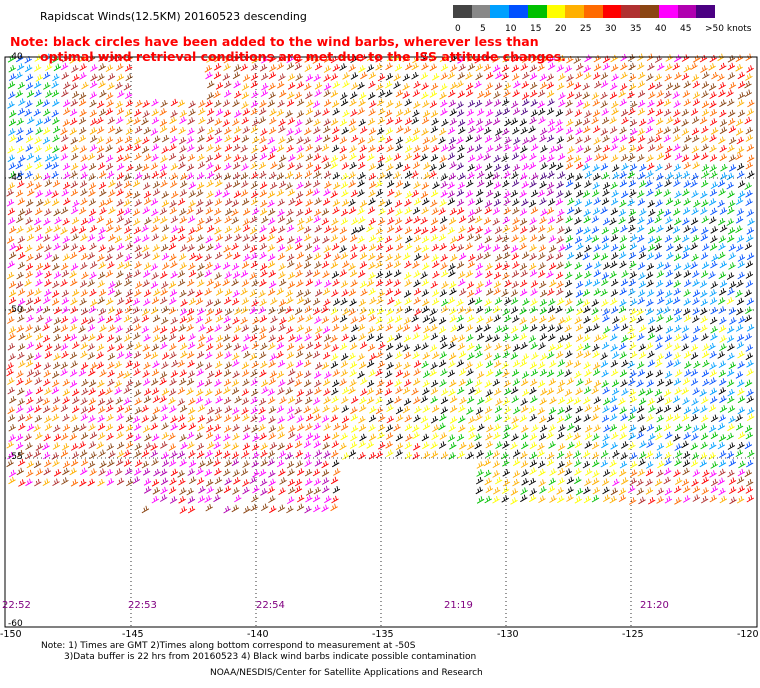 Image resolution: width=760 pixels, height=688 pixels. Describe the element at coordinates (142, 605) in the screenshot. I see `time-label-2253: 22:53` at that location.